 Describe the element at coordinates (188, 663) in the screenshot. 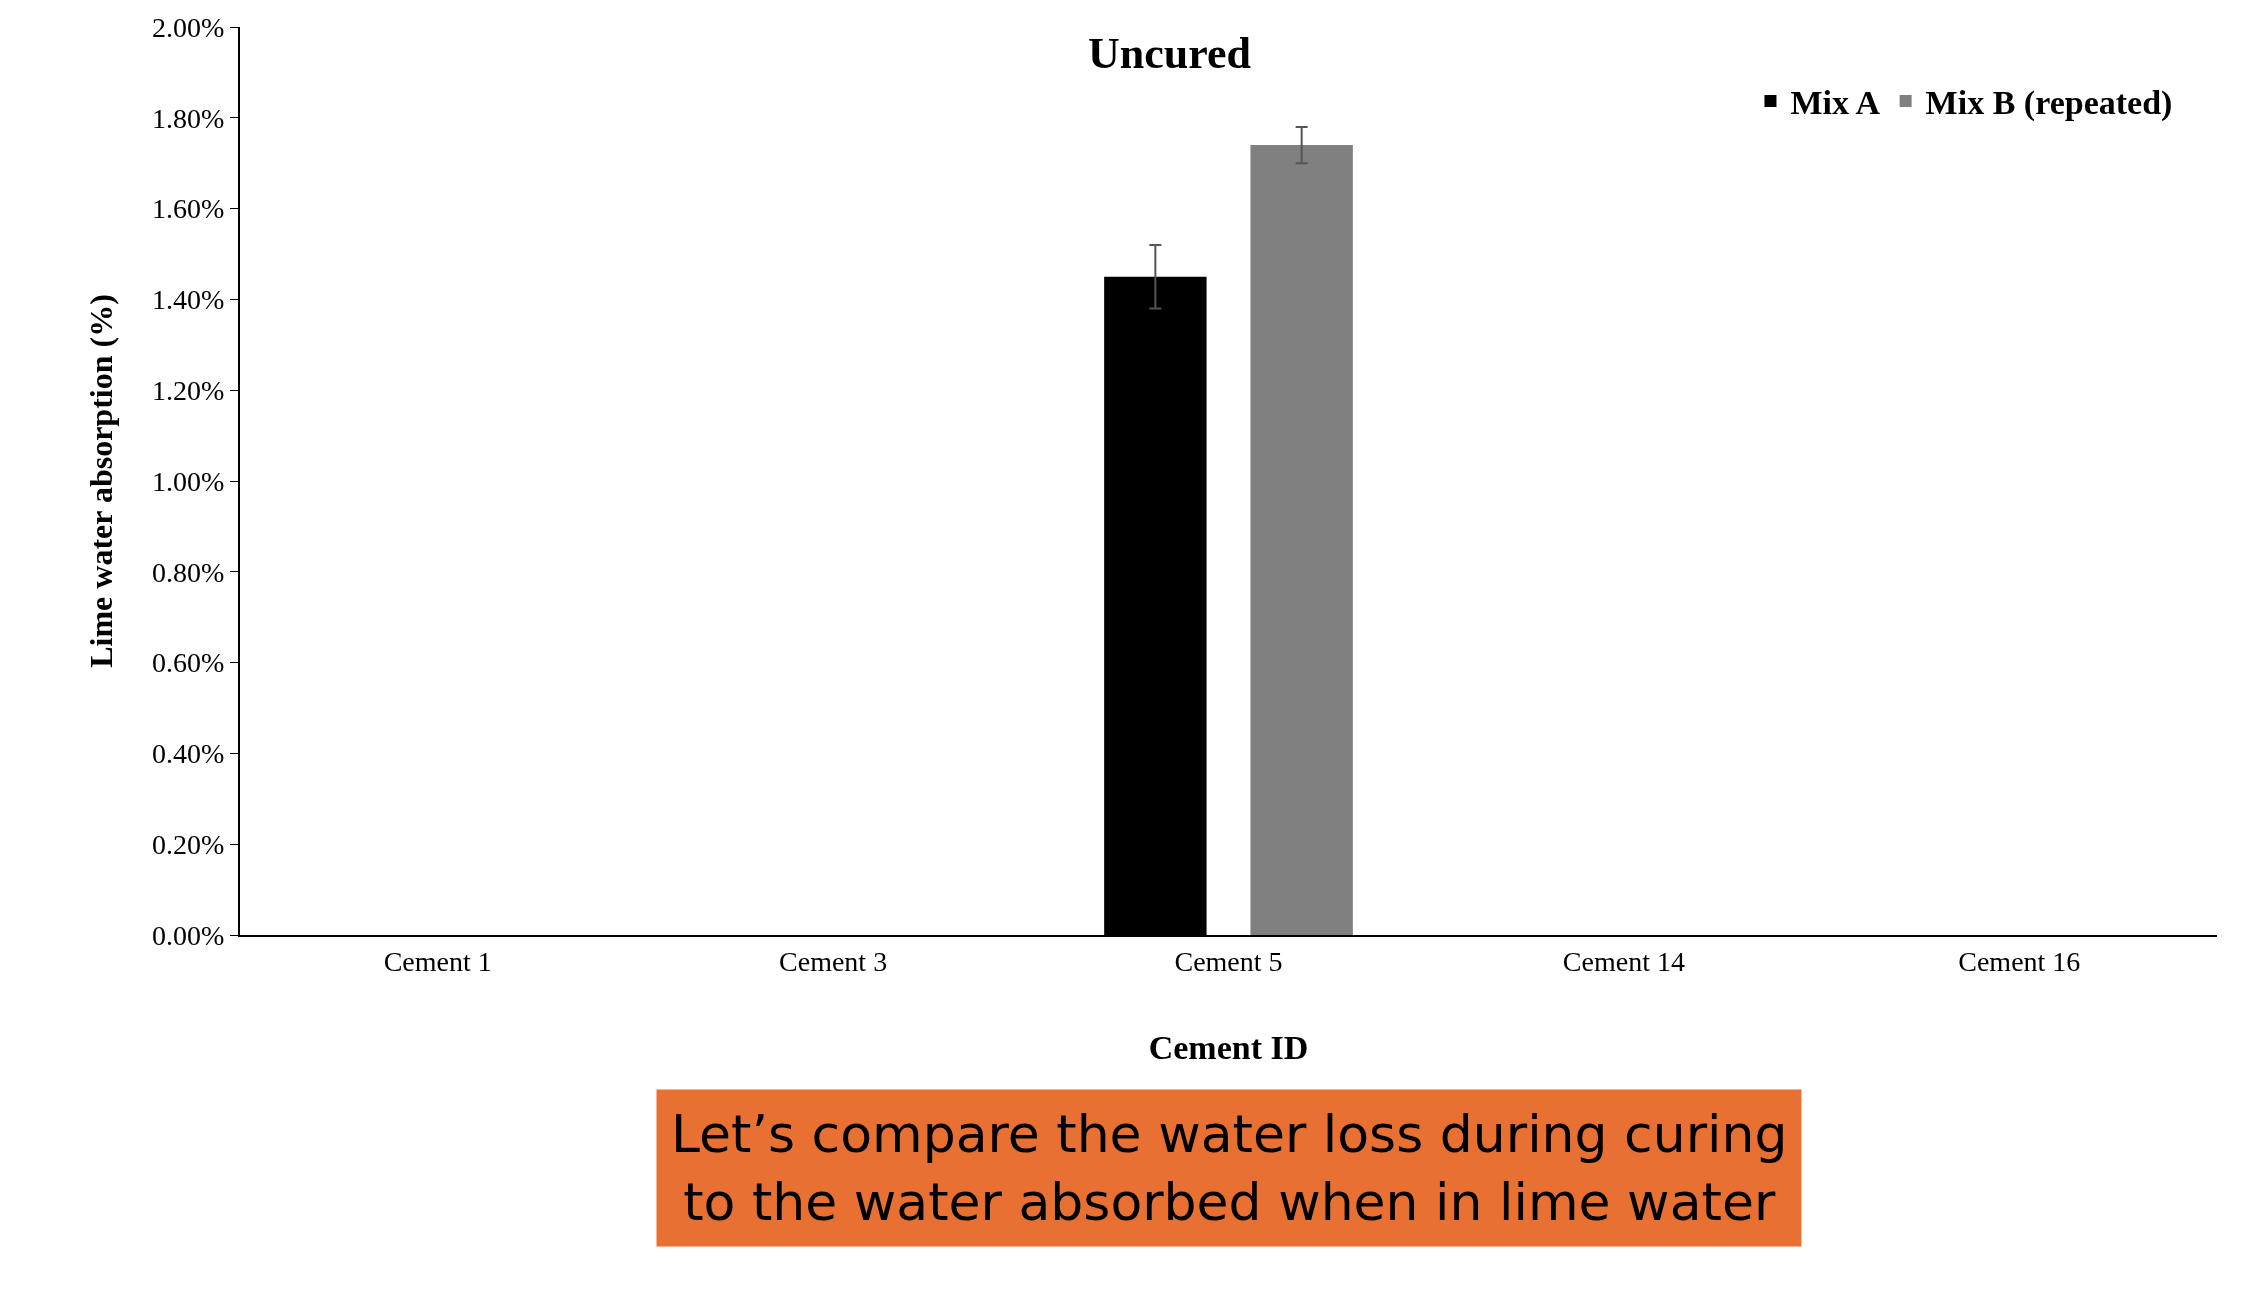

I see `y-tick-label: 0.60%` at that location.